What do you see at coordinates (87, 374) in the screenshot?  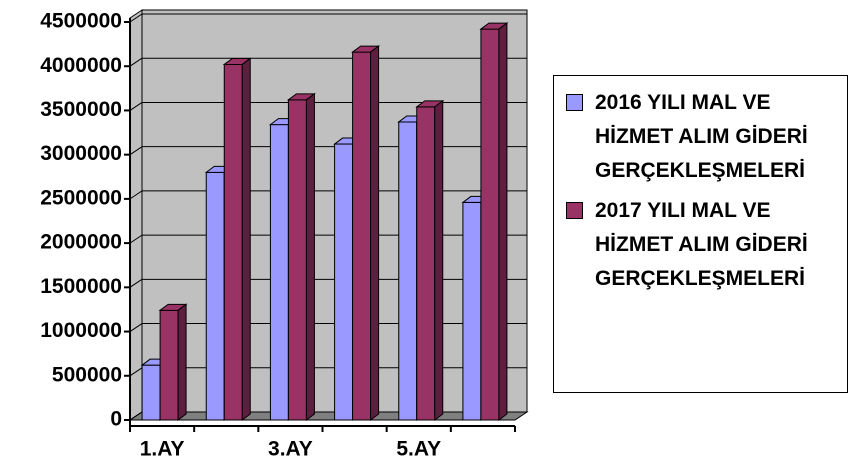 I see `y-tick-label: 500000` at bounding box center [87, 374].